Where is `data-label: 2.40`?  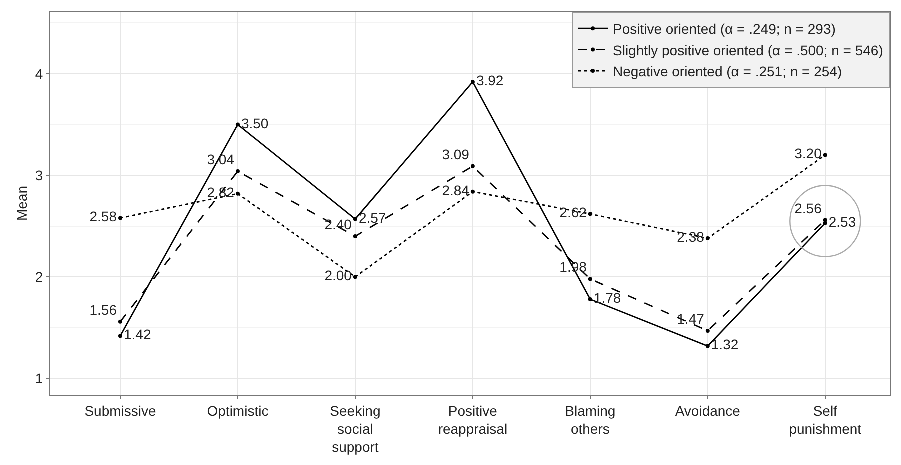 data-label: 2.40 is located at coordinates (338, 224).